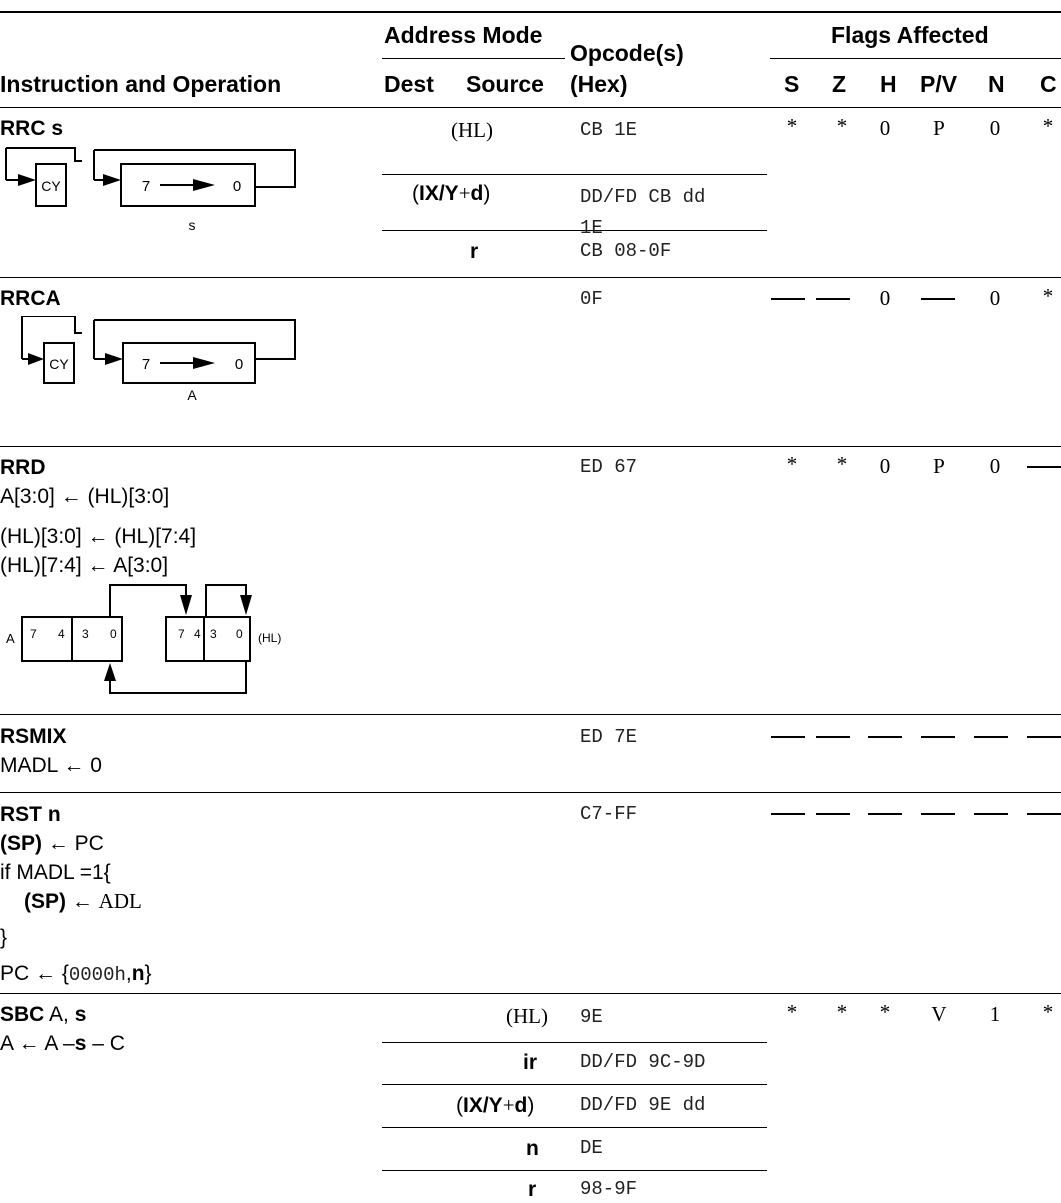 The image size is (1061, 1203). Describe the element at coordinates (530, 446) in the screenshot. I see `row-rule-rrd` at that location.